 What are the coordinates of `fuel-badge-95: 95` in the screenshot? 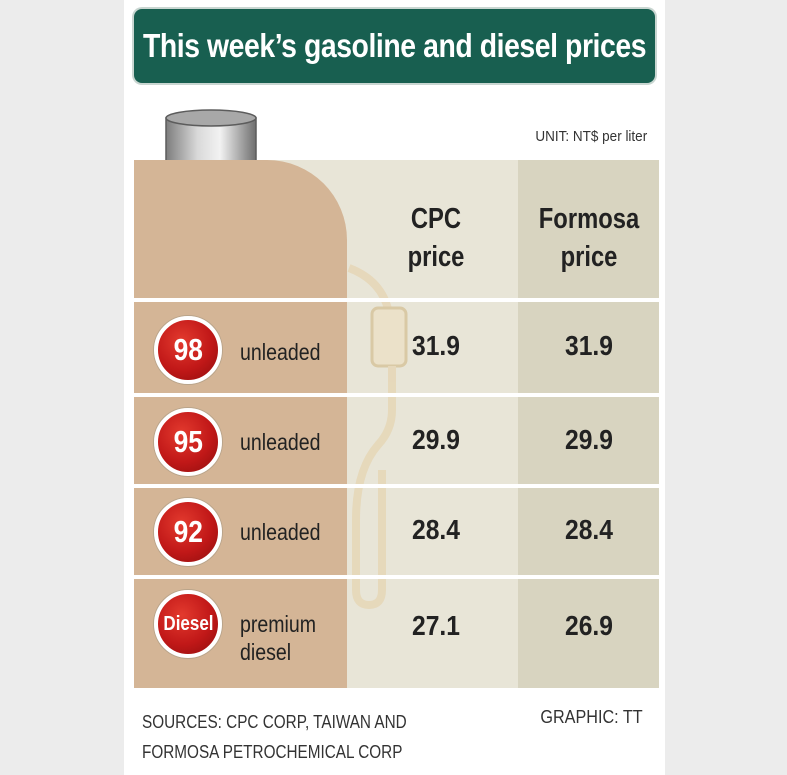 It's located at (188, 442).